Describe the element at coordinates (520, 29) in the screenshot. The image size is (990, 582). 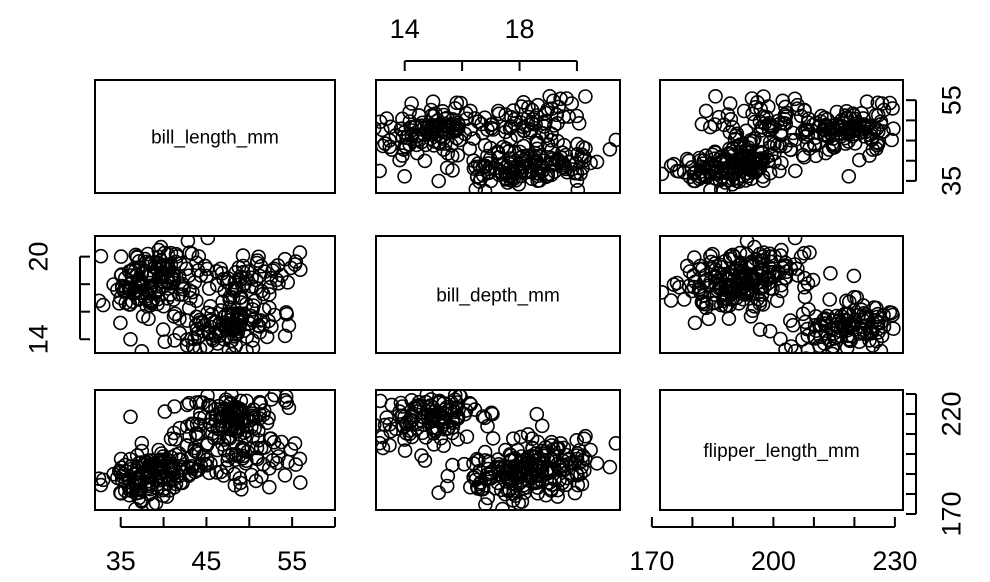
I see `top-axis-bill-depth-tick-label: 18` at that location.